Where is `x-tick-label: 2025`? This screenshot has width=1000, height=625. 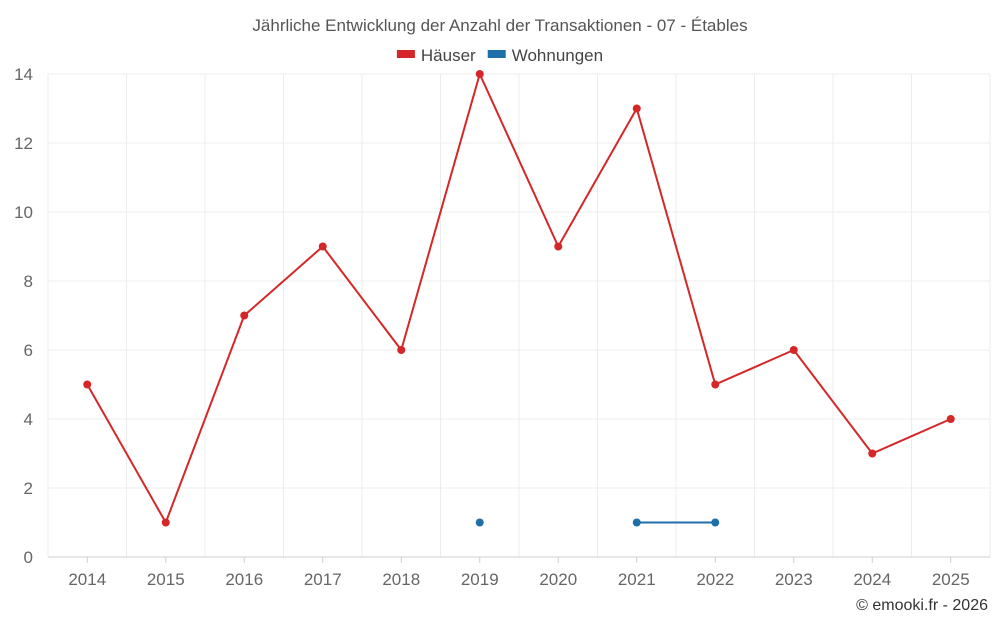
x-tick-label: 2025 is located at coordinates (951, 579).